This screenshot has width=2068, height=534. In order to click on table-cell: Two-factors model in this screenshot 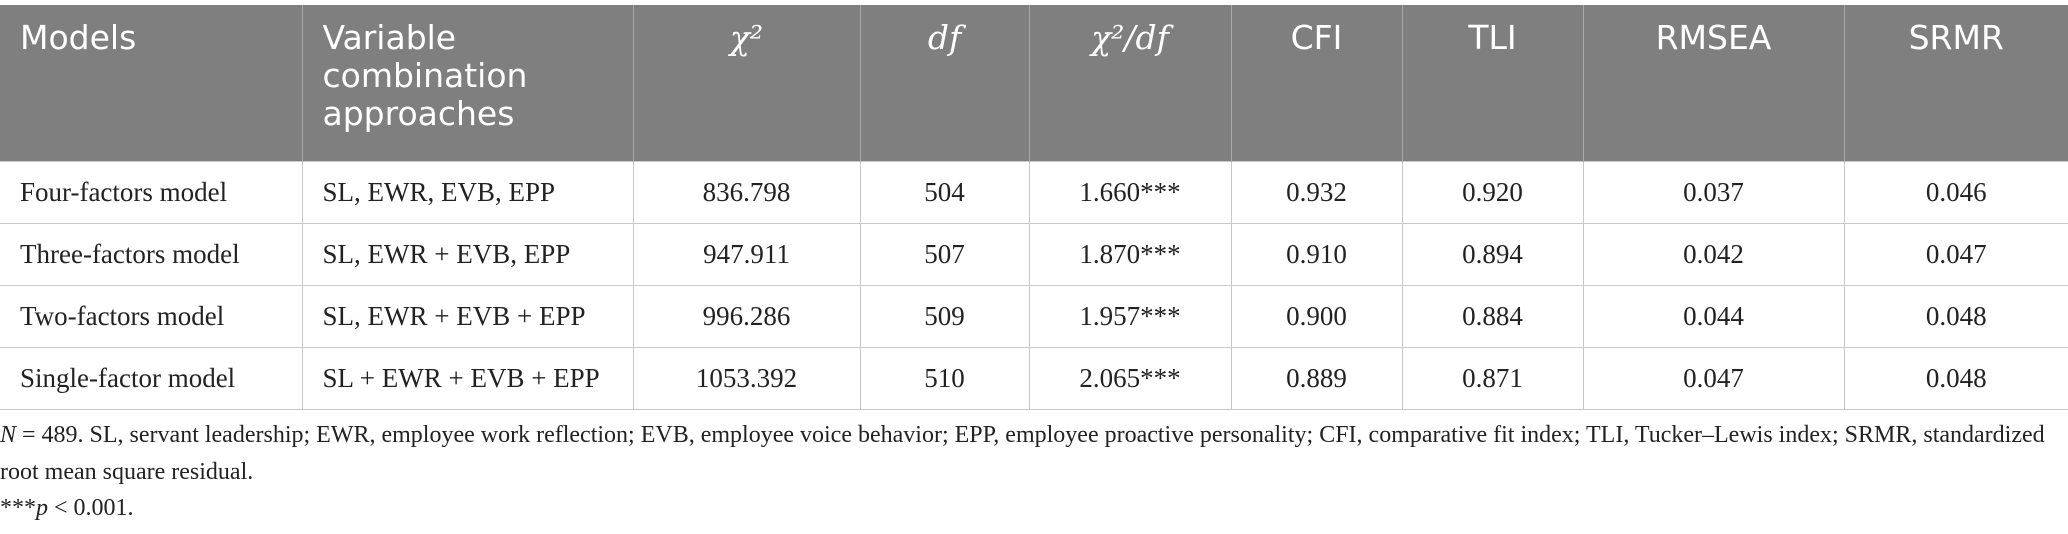, I will do `click(151, 316)`.